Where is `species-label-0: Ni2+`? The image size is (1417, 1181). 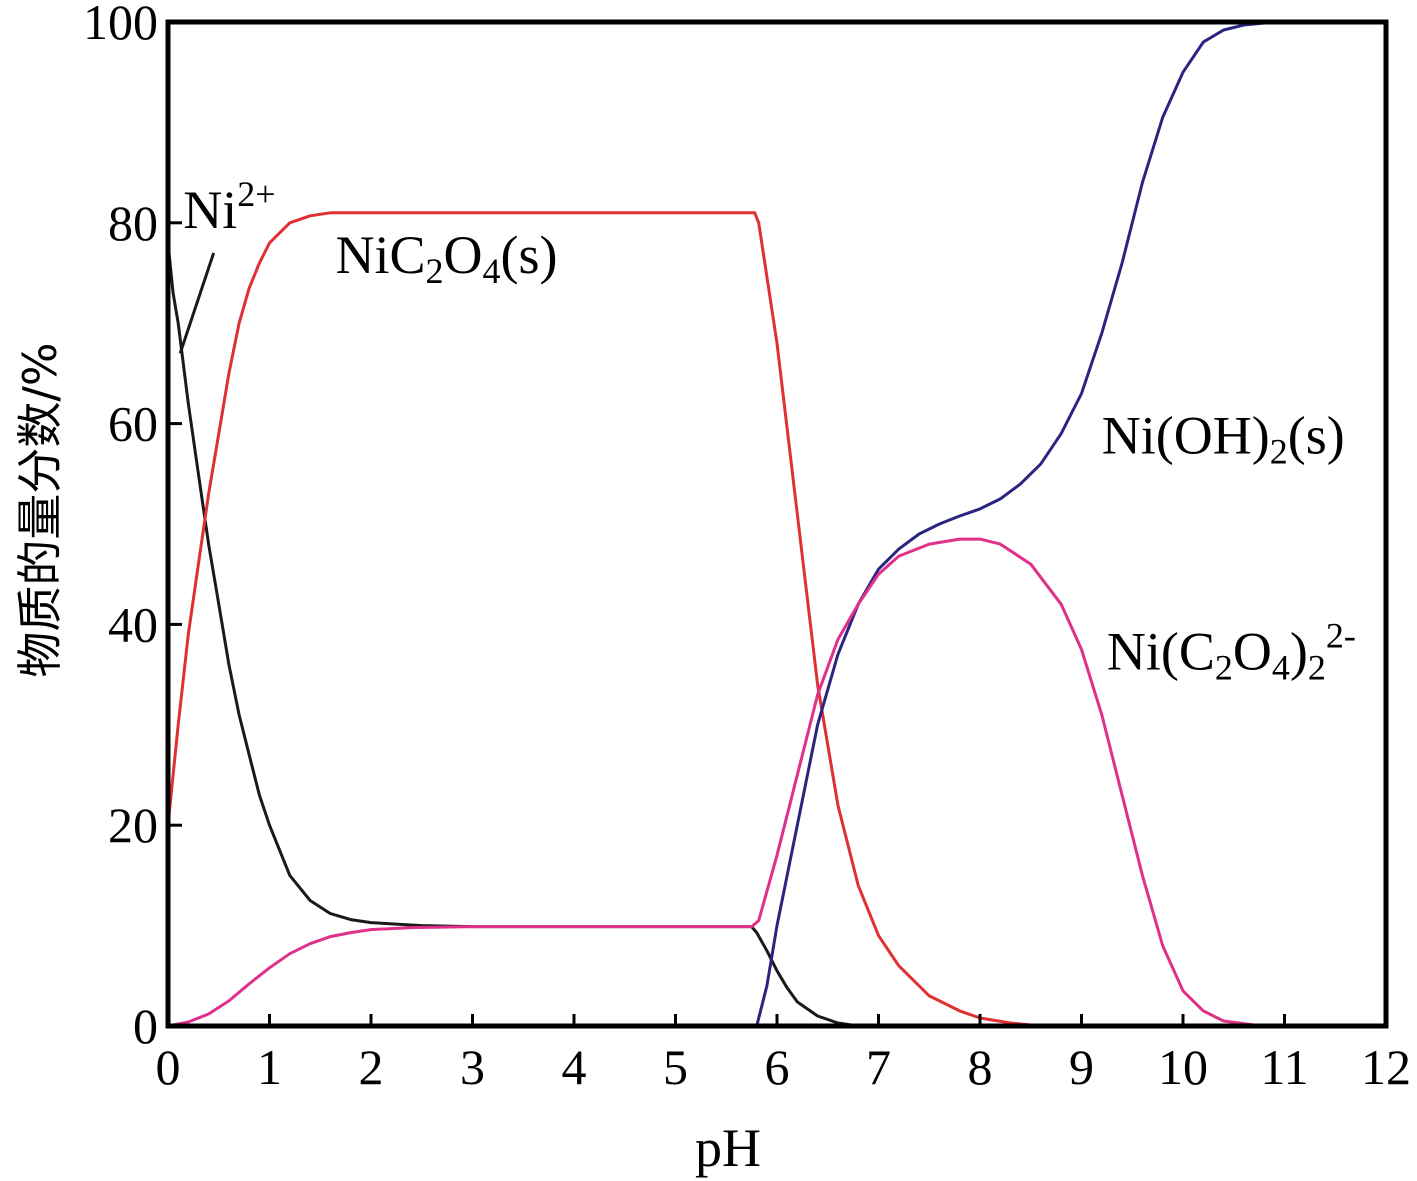
species-label-0: Ni2+ is located at coordinates (229, 207).